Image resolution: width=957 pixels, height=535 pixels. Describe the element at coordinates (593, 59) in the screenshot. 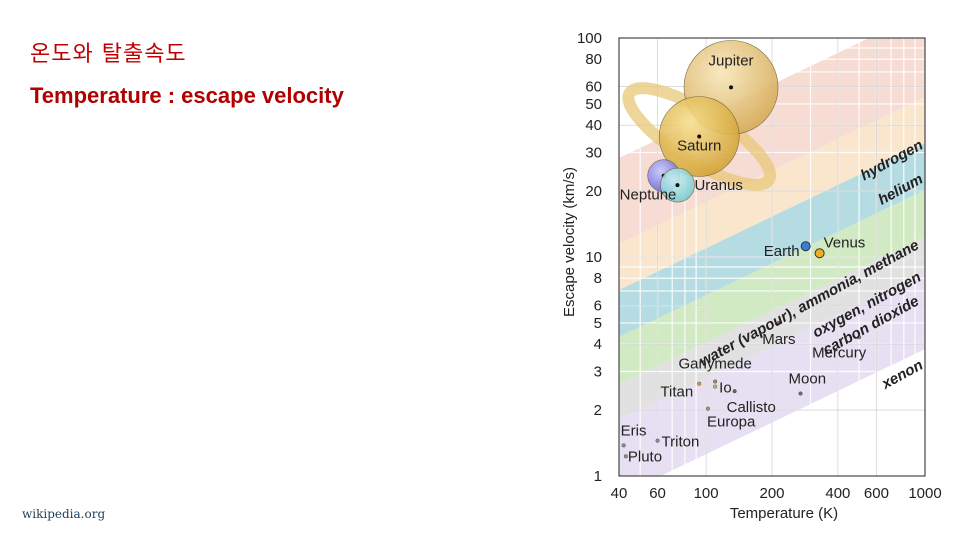

I see `y-tick-label: 80` at that location.